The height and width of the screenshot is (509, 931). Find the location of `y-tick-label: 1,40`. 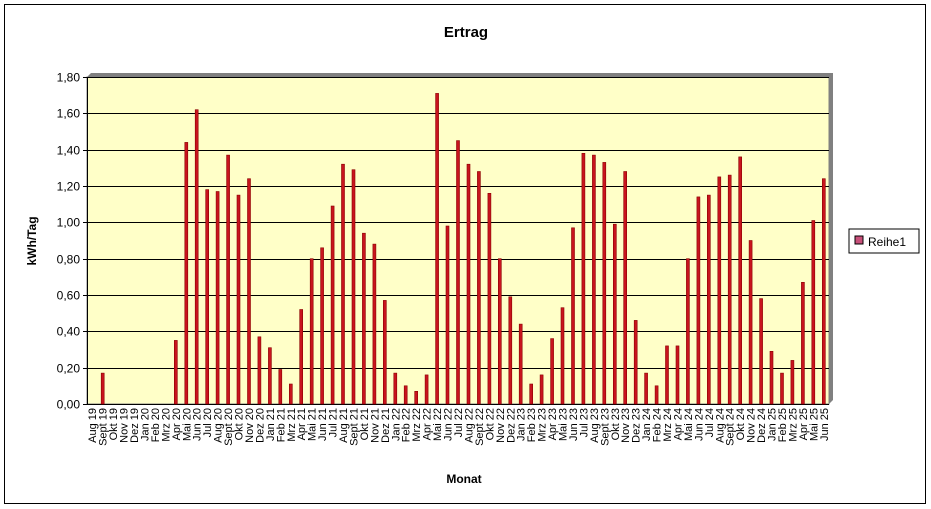

y-tick-label: 1,40 is located at coordinates (69, 151).